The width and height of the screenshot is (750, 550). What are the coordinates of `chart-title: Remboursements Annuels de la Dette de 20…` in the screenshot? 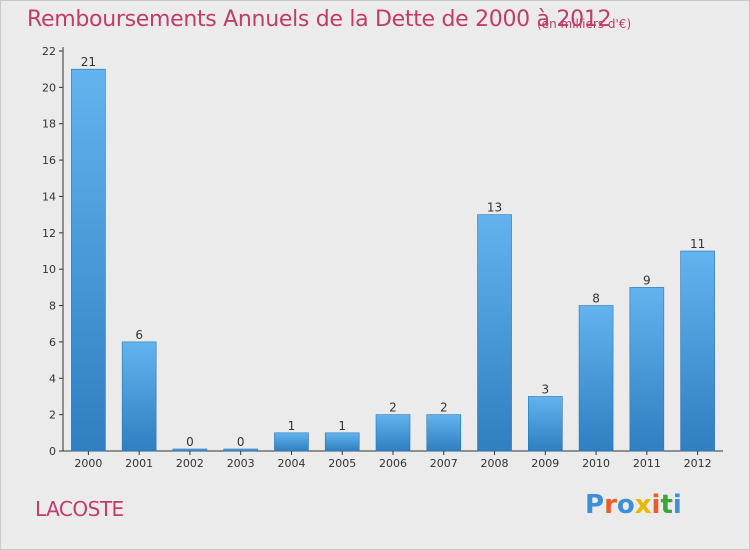 It's located at (319, 19).